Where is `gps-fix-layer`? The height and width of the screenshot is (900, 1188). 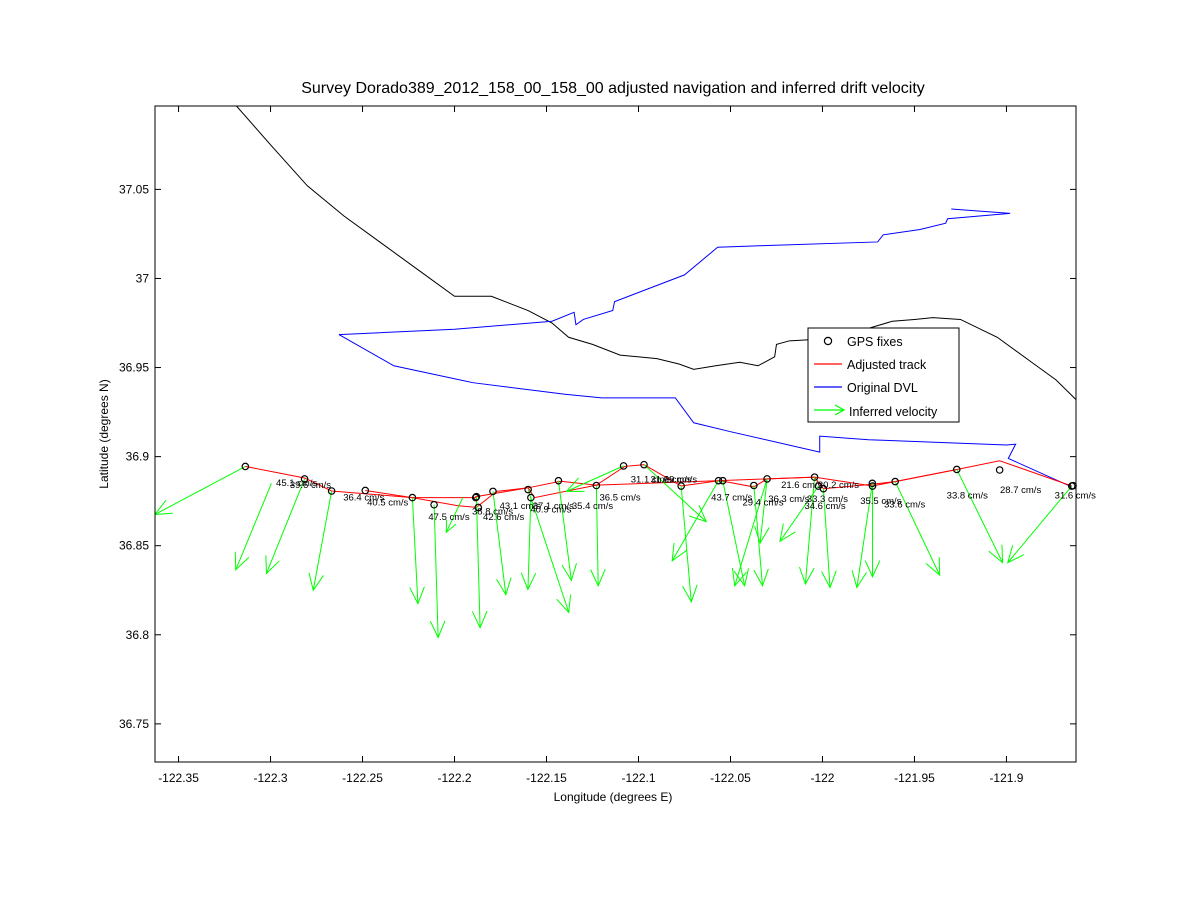
gps-fix-layer is located at coordinates (659, 486).